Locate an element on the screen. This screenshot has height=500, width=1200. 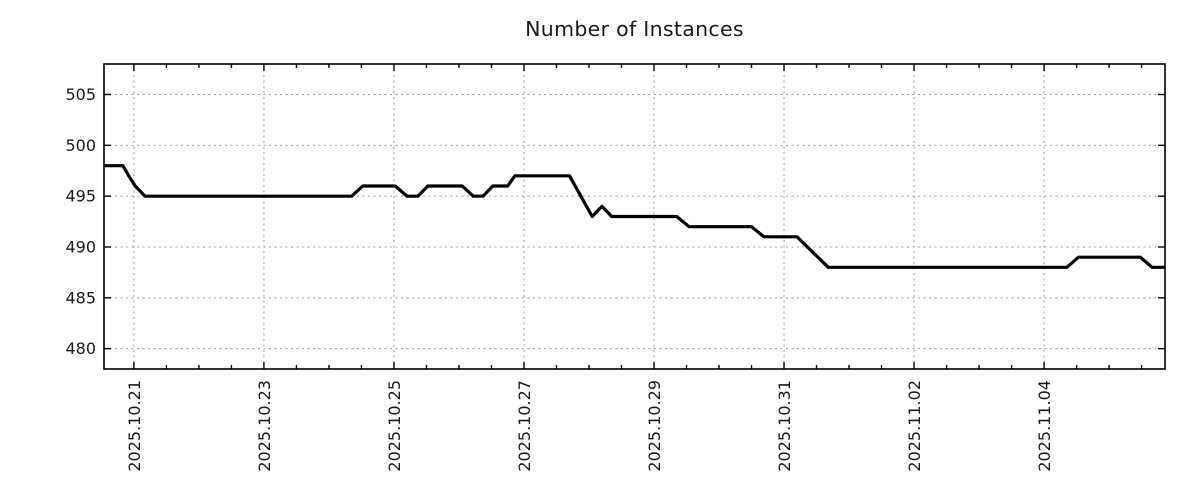
x-tick-label: 2025.10.29 is located at coordinates (654, 426).